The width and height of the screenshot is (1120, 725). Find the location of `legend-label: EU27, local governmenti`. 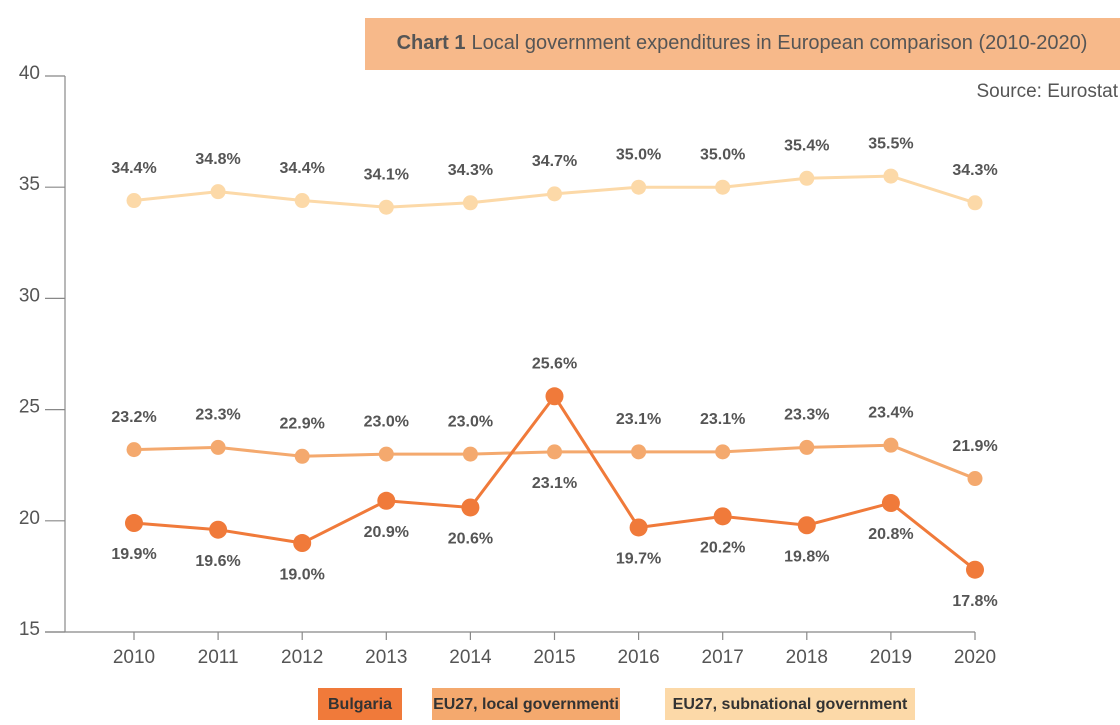

legend-label: EU27, local governmenti is located at coordinates (526, 704).